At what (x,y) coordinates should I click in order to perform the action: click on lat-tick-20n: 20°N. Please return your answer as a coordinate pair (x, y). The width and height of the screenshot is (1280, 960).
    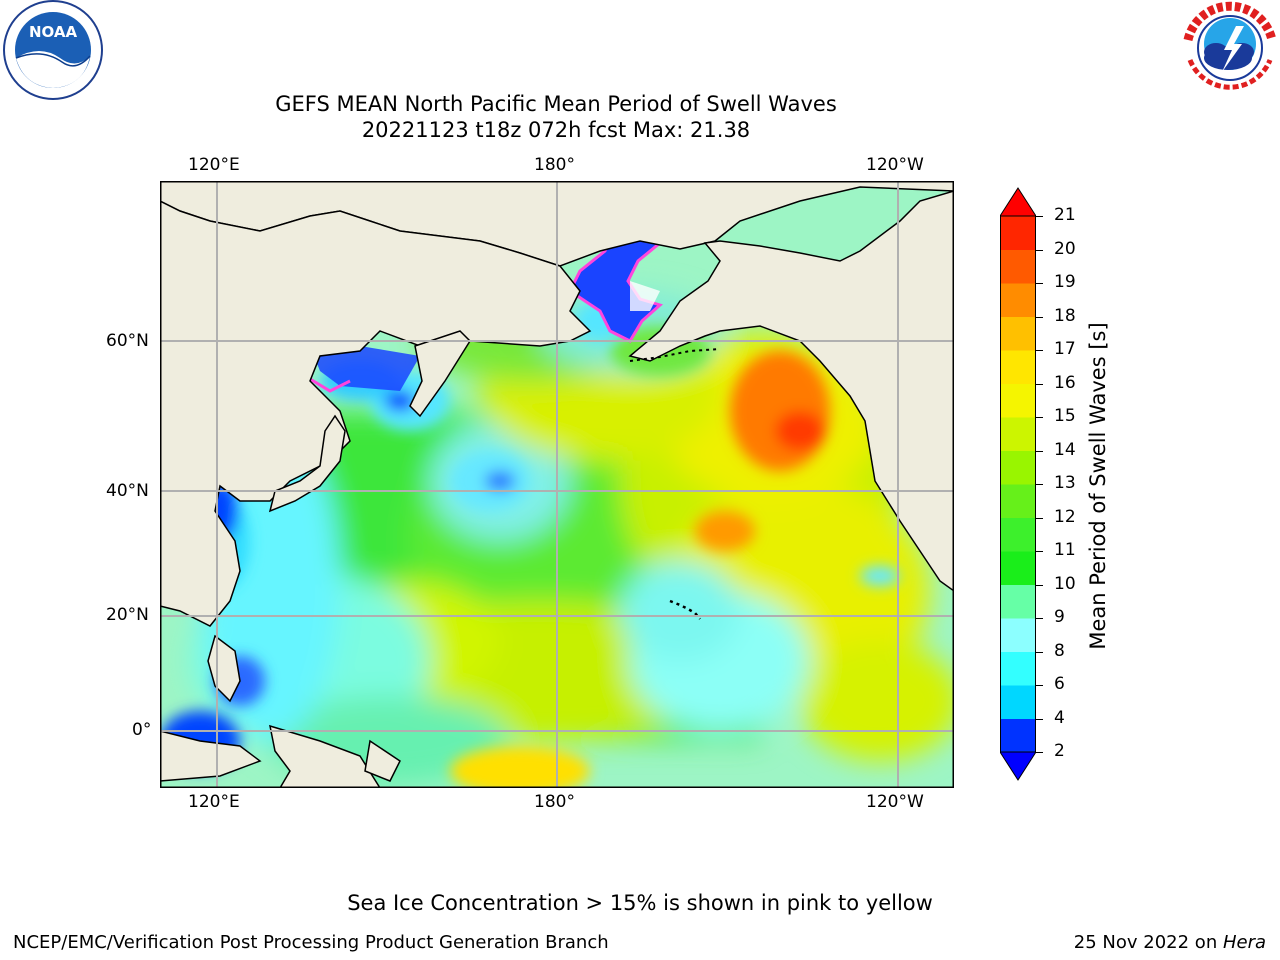
    Looking at the image, I should click on (127, 615).